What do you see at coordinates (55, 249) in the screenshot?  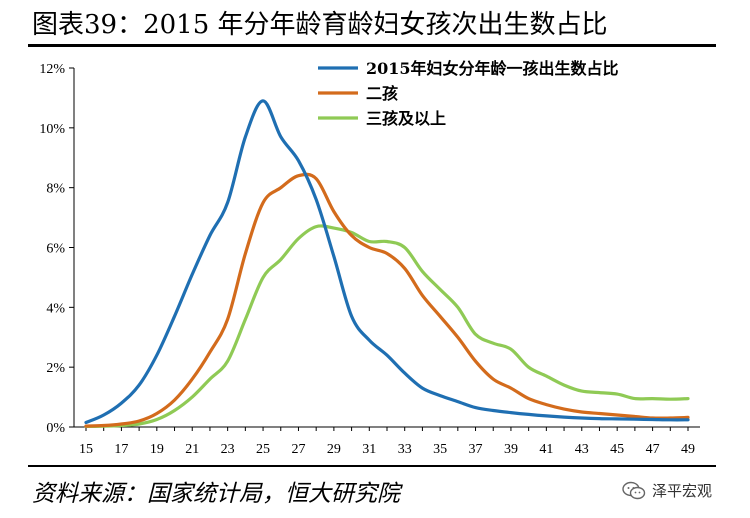 I see `y-tick-label: 6%` at bounding box center [55, 249].